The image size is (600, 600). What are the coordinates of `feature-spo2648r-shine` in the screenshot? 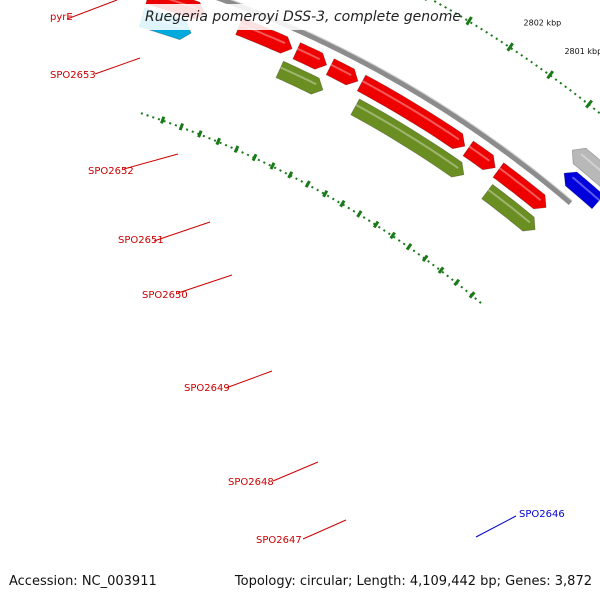 It's located at (479, 153).